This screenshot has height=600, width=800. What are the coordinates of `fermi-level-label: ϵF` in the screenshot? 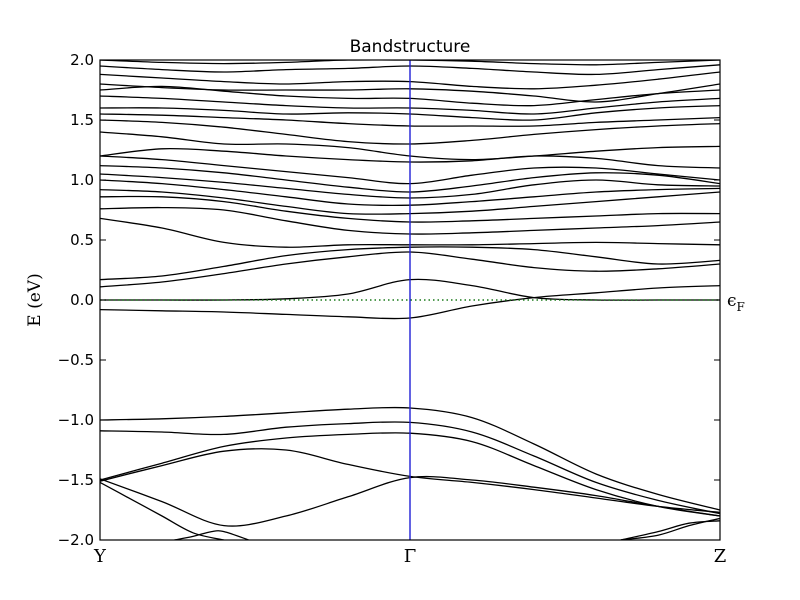 It's located at (736, 302).